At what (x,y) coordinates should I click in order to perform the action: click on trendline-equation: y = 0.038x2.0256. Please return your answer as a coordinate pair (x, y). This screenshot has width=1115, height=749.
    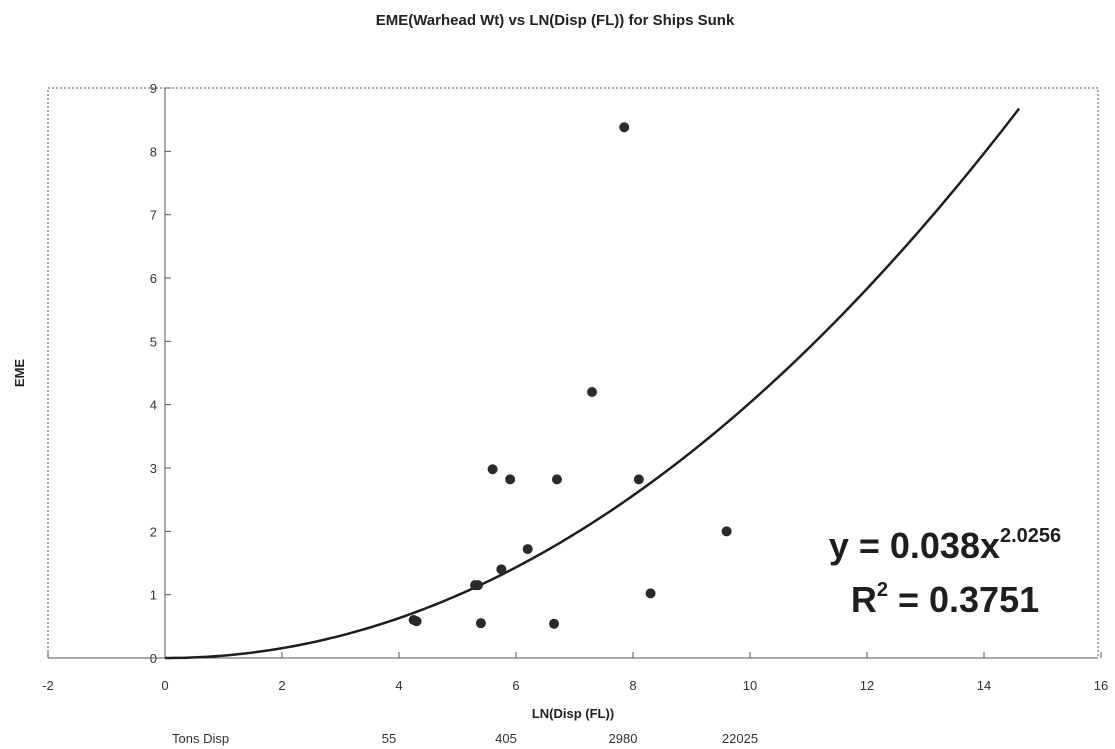
    Looking at the image, I should click on (945, 545).